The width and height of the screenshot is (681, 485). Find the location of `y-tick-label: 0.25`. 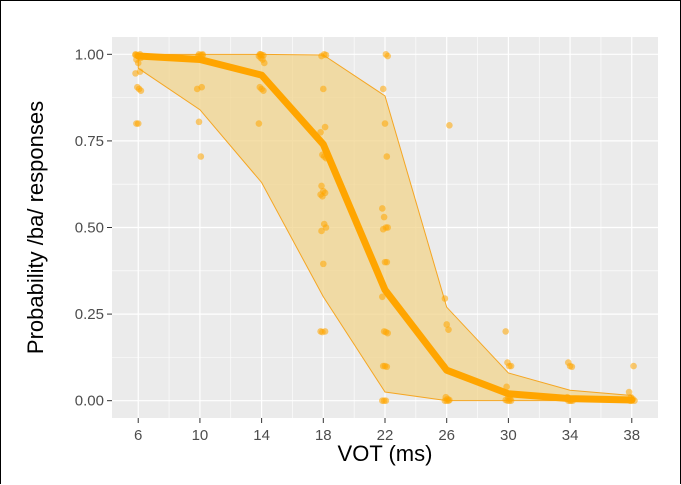

y-tick-label: 0.25 is located at coordinates (89, 314).